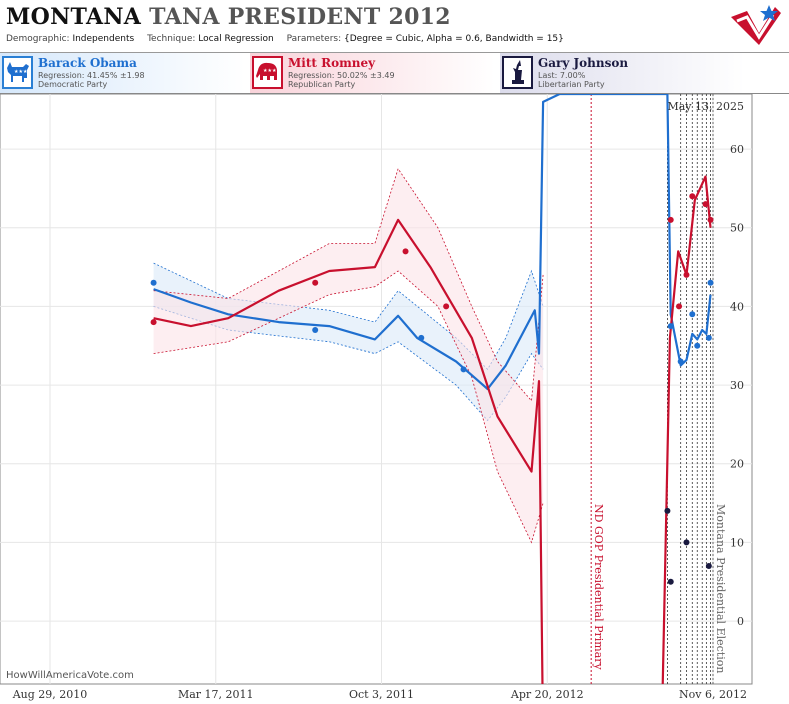 This screenshot has width=789, height=704. Describe the element at coordinates (50, 694) in the screenshot. I see `x-tick-label: Aug 29, 2010` at that location.